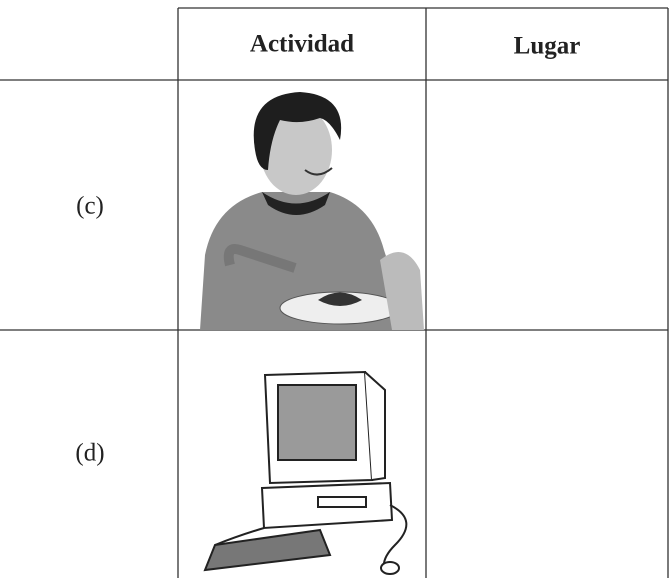  Describe the element at coordinates (547, 46) in the screenshot. I see `header-cell: Lugar` at that location.